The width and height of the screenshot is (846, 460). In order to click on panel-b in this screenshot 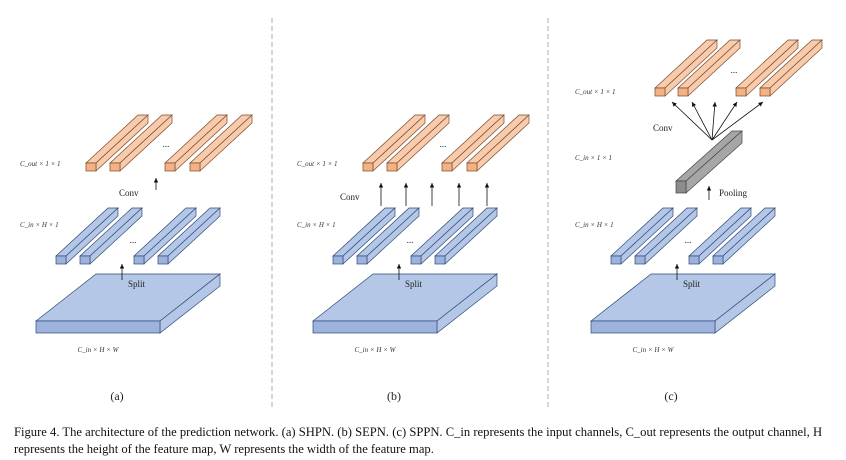, I will do `click(420, 224)`.